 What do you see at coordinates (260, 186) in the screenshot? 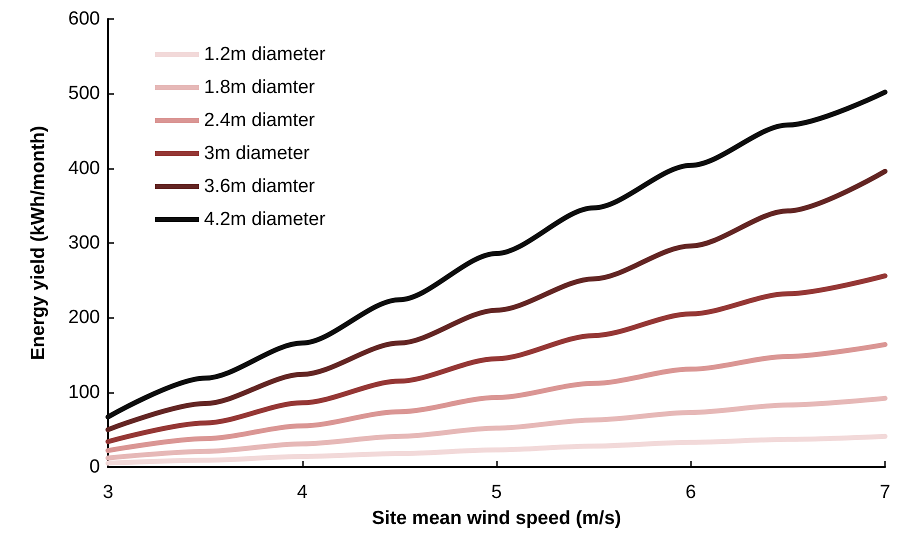
I see `legend-label: 3.6m diamter` at bounding box center [260, 186].